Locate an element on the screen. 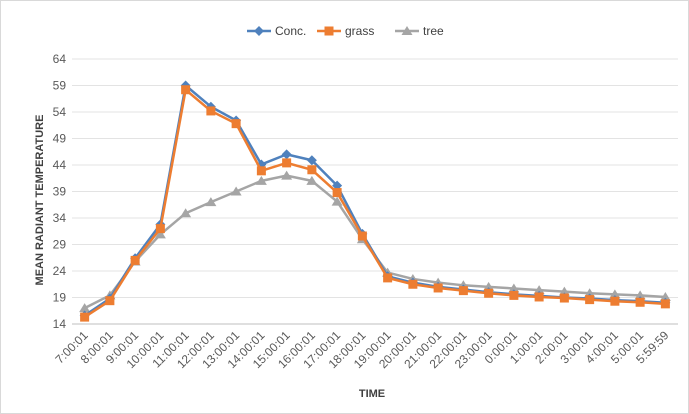 This screenshot has width=689, height=414. y-tick-label: 54 is located at coordinates (60, 112).